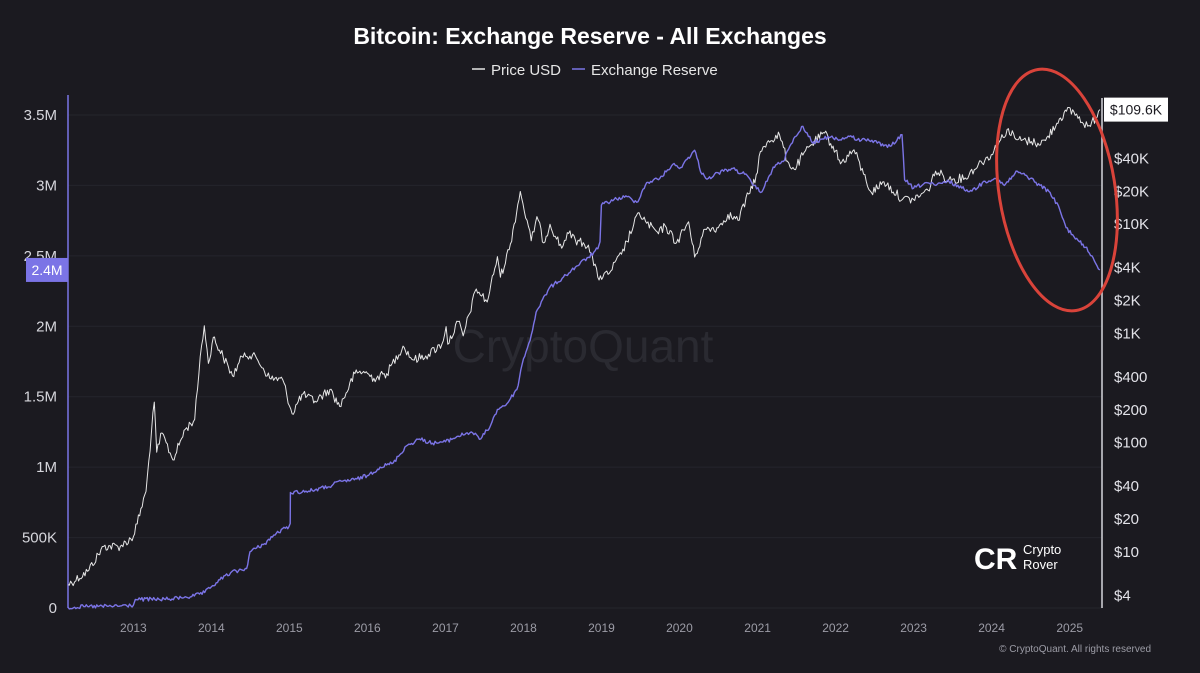 The height and width of the screenshot is (673, 1200). I want to click on x-tick-label: 2021, so click(757, 628).